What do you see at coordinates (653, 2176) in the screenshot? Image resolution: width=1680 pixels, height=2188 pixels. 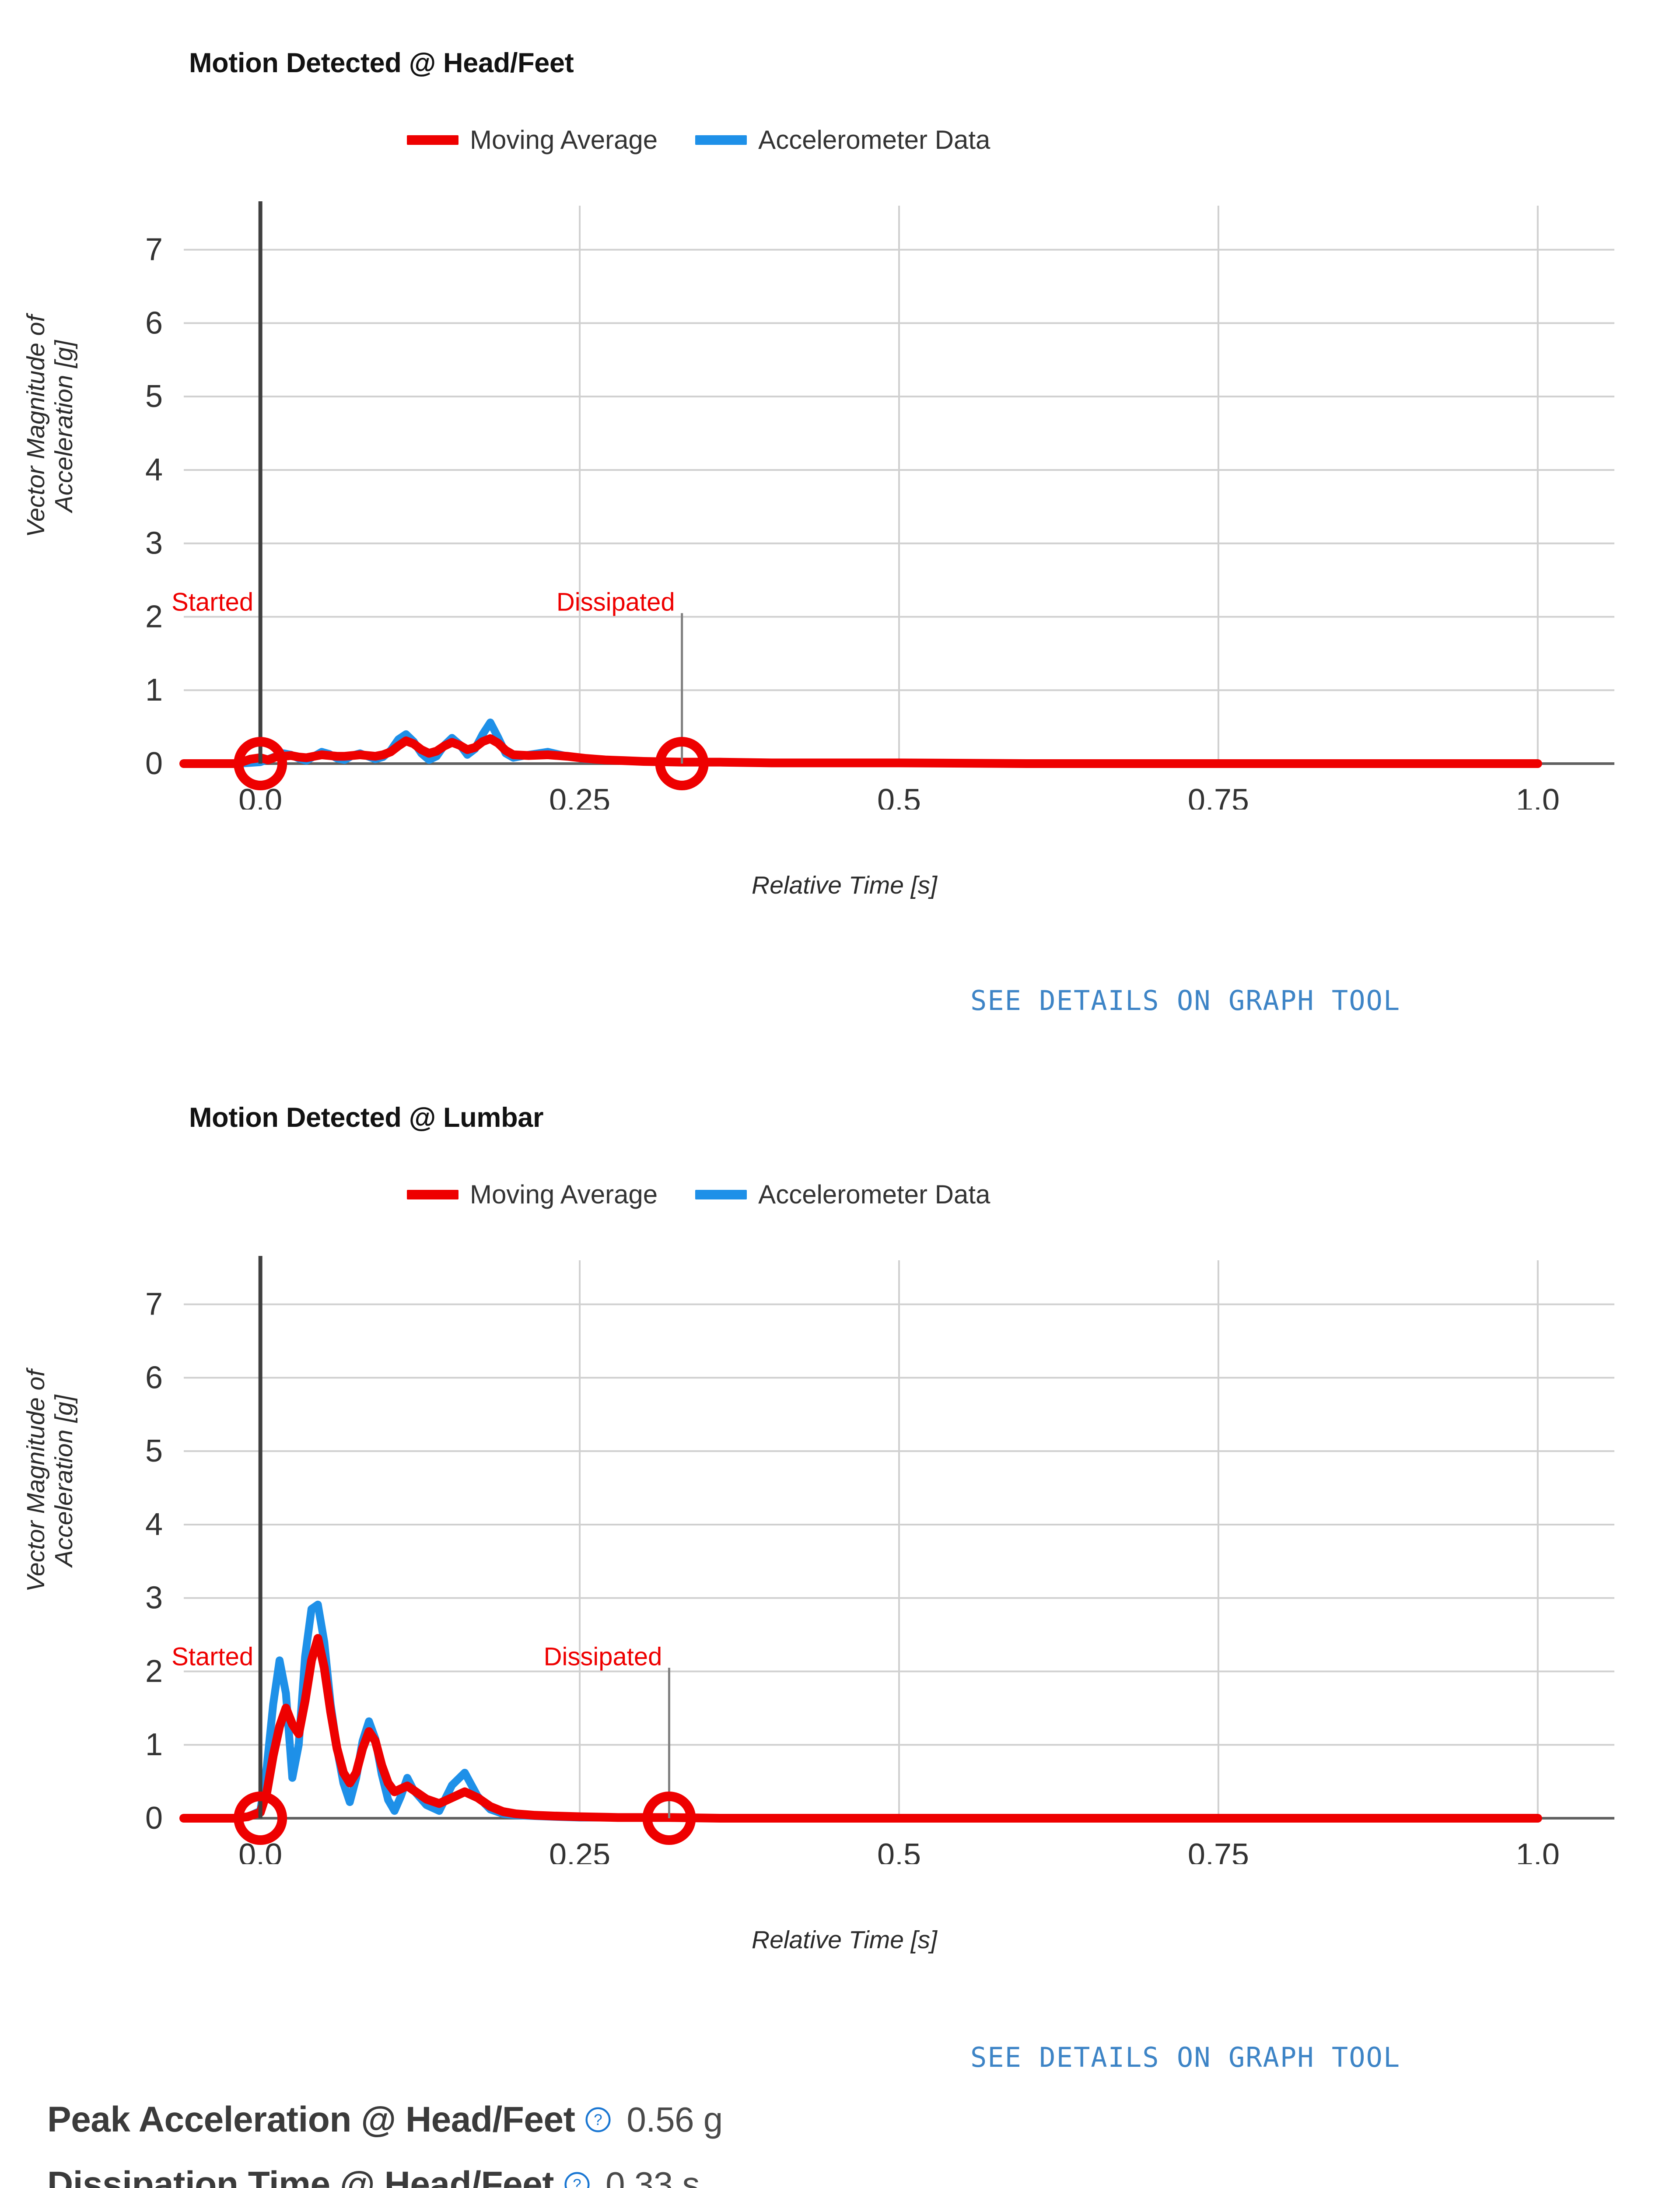 I see `summary-value-dissipation-head-feet: 0.33 s` at bounding box center [653, 2176].